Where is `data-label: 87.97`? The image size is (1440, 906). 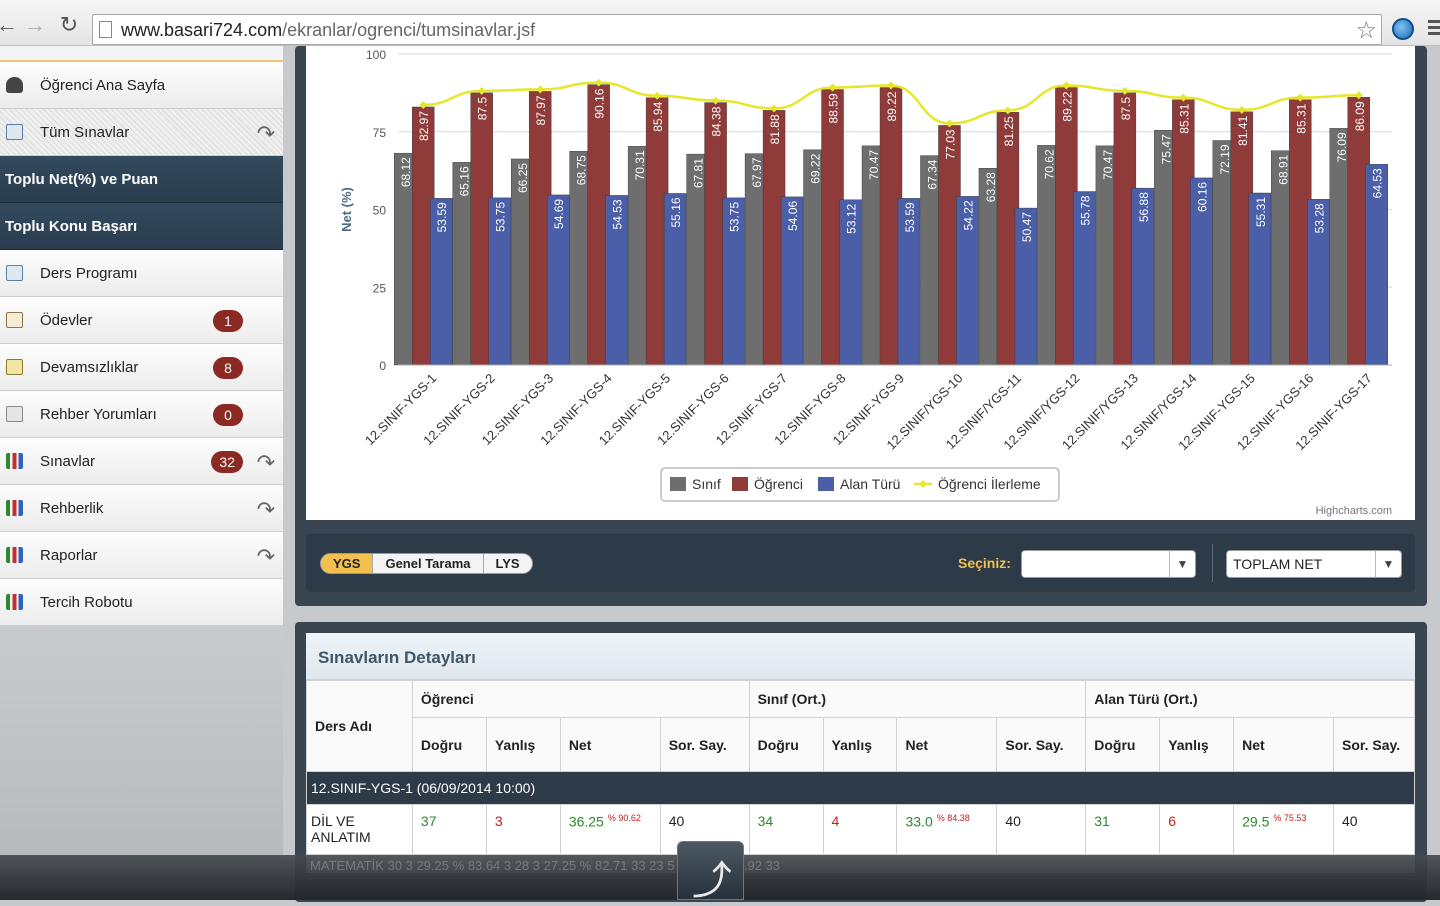 data-label: 87.97 is located at coordinates (541, 110).